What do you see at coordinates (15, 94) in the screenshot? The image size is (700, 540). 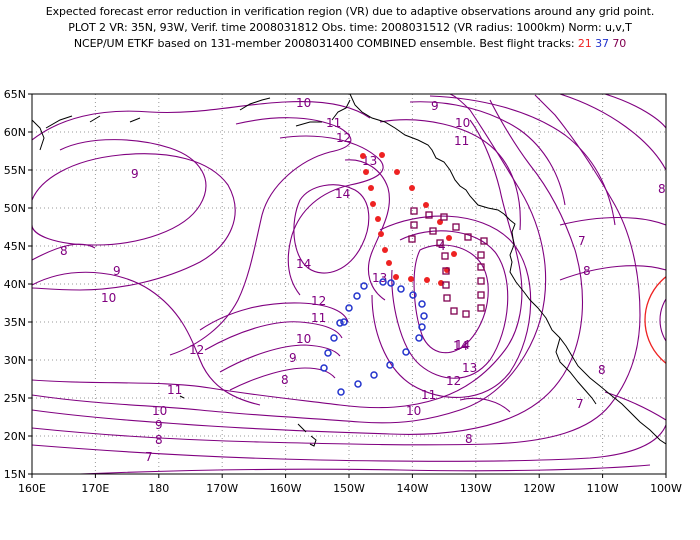 I see `lat-tick-label: 65N` at bounding box center [15, 94].